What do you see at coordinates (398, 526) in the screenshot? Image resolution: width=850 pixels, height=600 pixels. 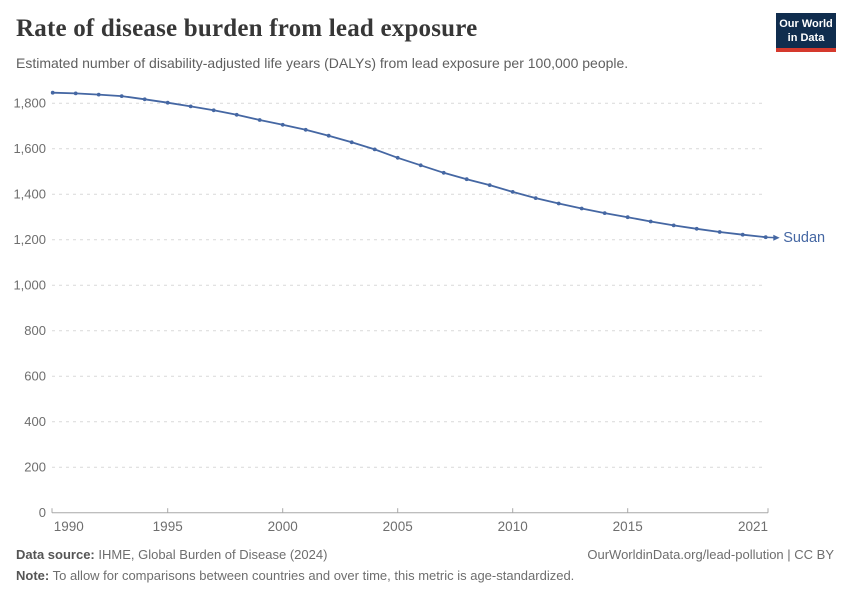 I see `x-tick-label-2005: 2005` at bounding box center [398, 526].